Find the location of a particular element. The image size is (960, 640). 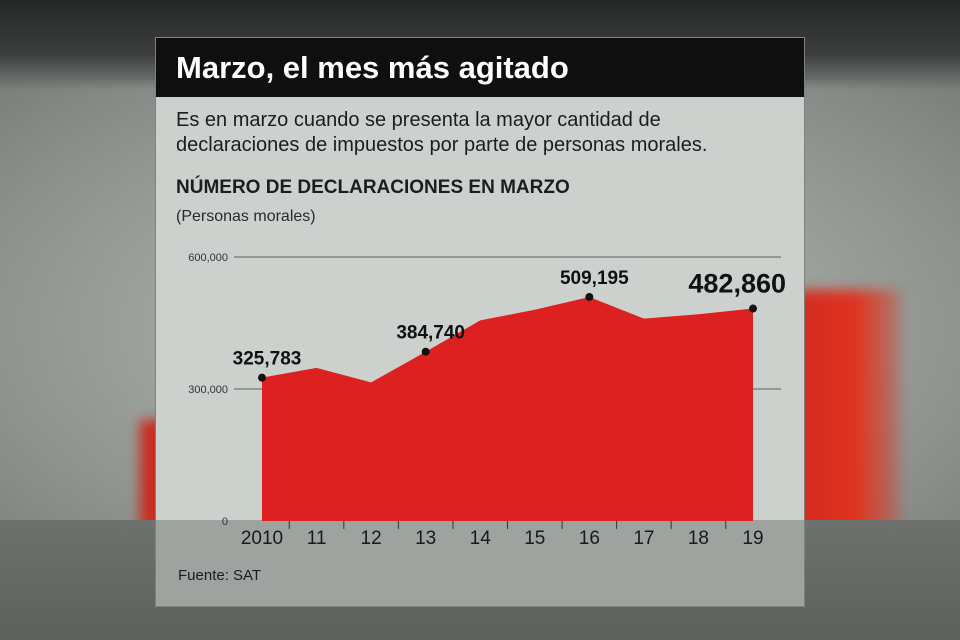

y-tick-label: 600,000 is located at coordinates (208, 258).